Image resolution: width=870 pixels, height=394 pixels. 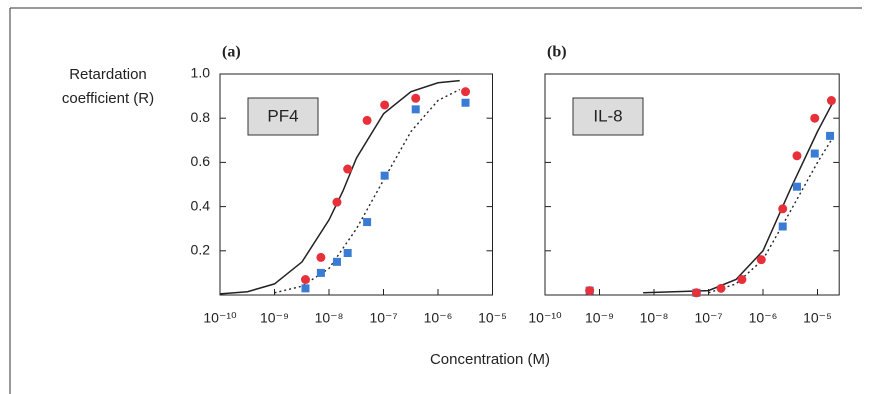 What do you see at coordinates (201, 161) in the screenshot?
I see `y-tick-label: 0.6` at bounding box center [201, 161].